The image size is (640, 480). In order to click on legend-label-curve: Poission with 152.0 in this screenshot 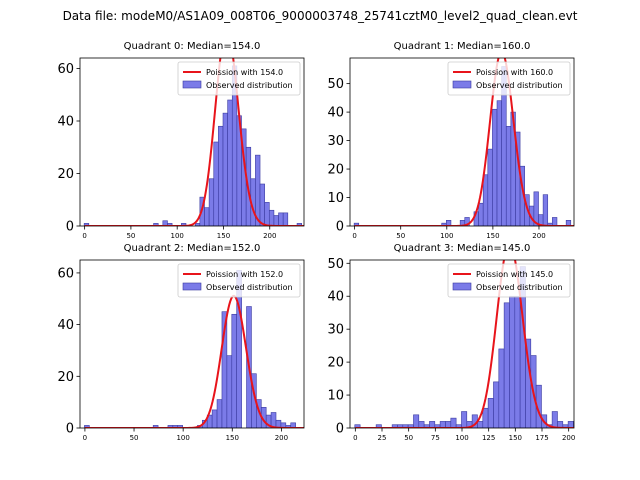, I will do `click(244, 274)`.